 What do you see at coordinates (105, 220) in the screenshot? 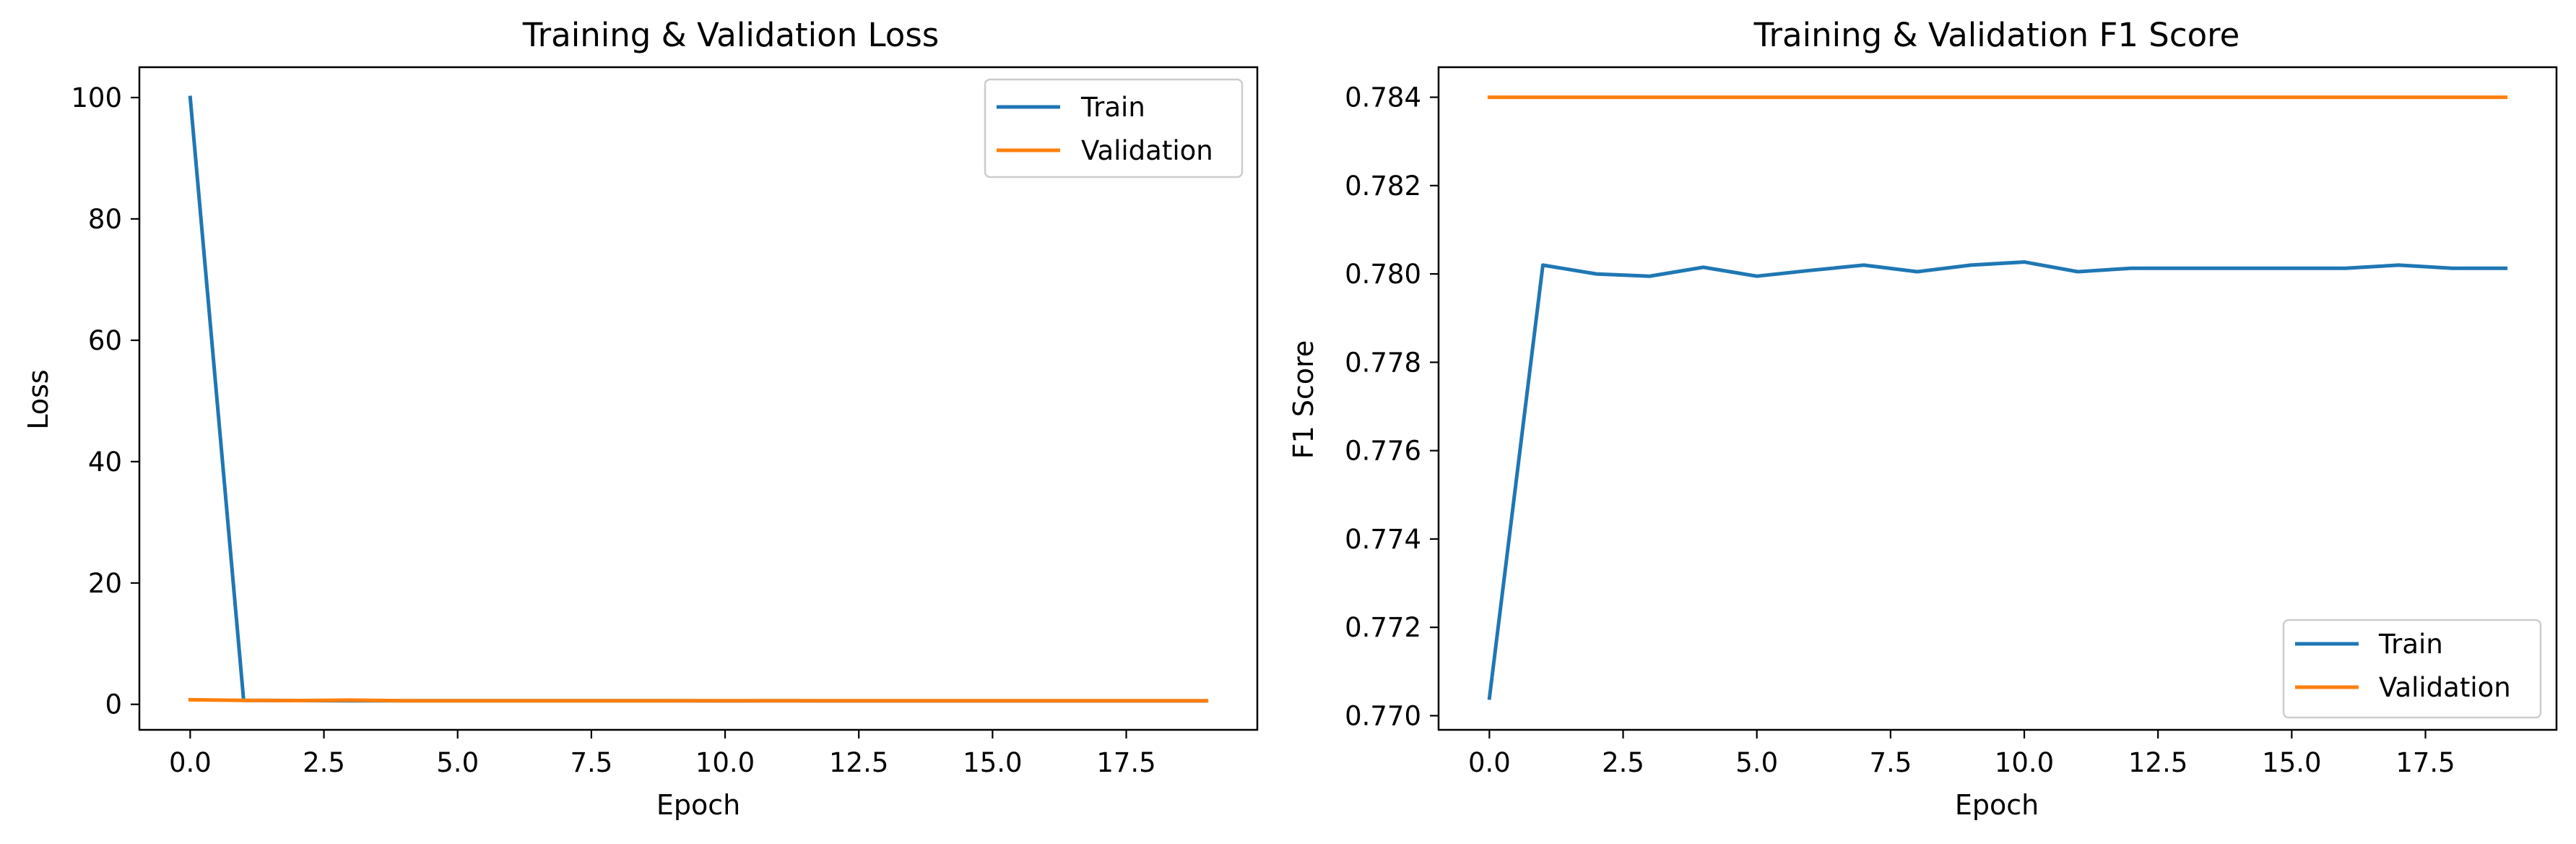
I see `loss-y-tick-label: 80` at bounding box center [105, 220].